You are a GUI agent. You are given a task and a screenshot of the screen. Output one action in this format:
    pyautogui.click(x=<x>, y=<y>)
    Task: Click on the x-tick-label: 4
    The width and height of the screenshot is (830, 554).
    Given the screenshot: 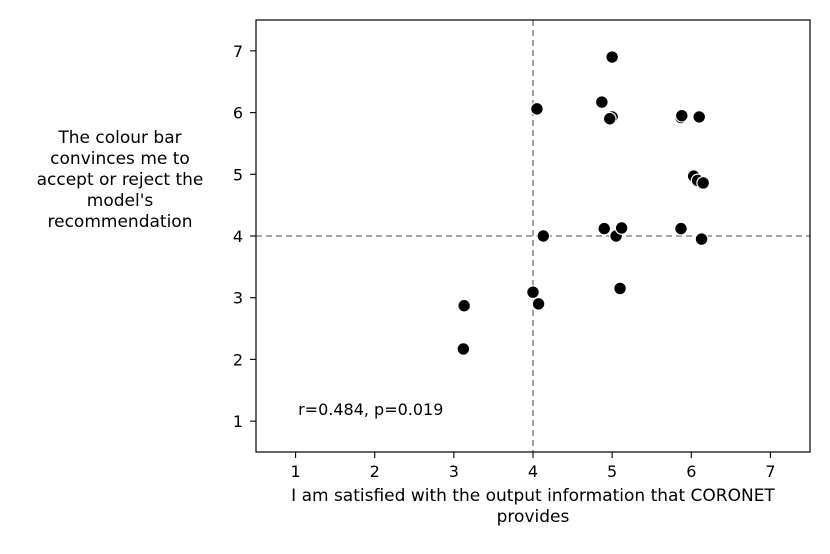 What is the action you would take?
    pyautogui.click(x=533, y=471)
    